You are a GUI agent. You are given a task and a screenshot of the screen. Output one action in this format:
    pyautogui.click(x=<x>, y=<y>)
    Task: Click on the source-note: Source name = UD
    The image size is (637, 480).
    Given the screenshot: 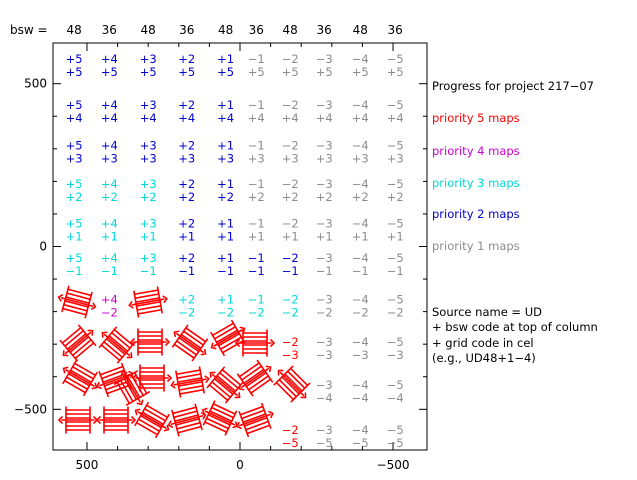 What is the action you would take?
    pyautogui.click(x=487, y=312)
    